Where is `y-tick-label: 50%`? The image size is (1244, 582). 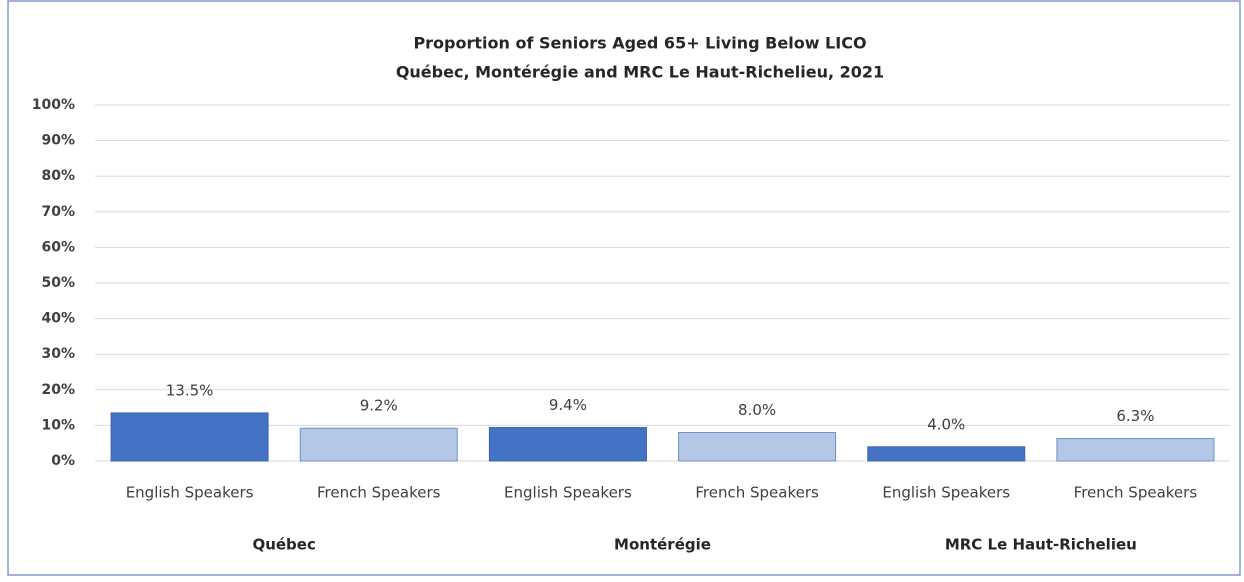 y-tick-label: 50% is located at coordinates (58, 283).